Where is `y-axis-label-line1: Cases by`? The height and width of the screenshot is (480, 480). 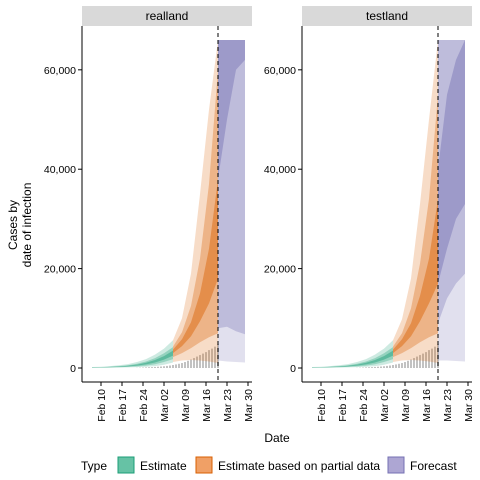
y-axis-label-line1: Cases by is located at coordinates (13, 225).